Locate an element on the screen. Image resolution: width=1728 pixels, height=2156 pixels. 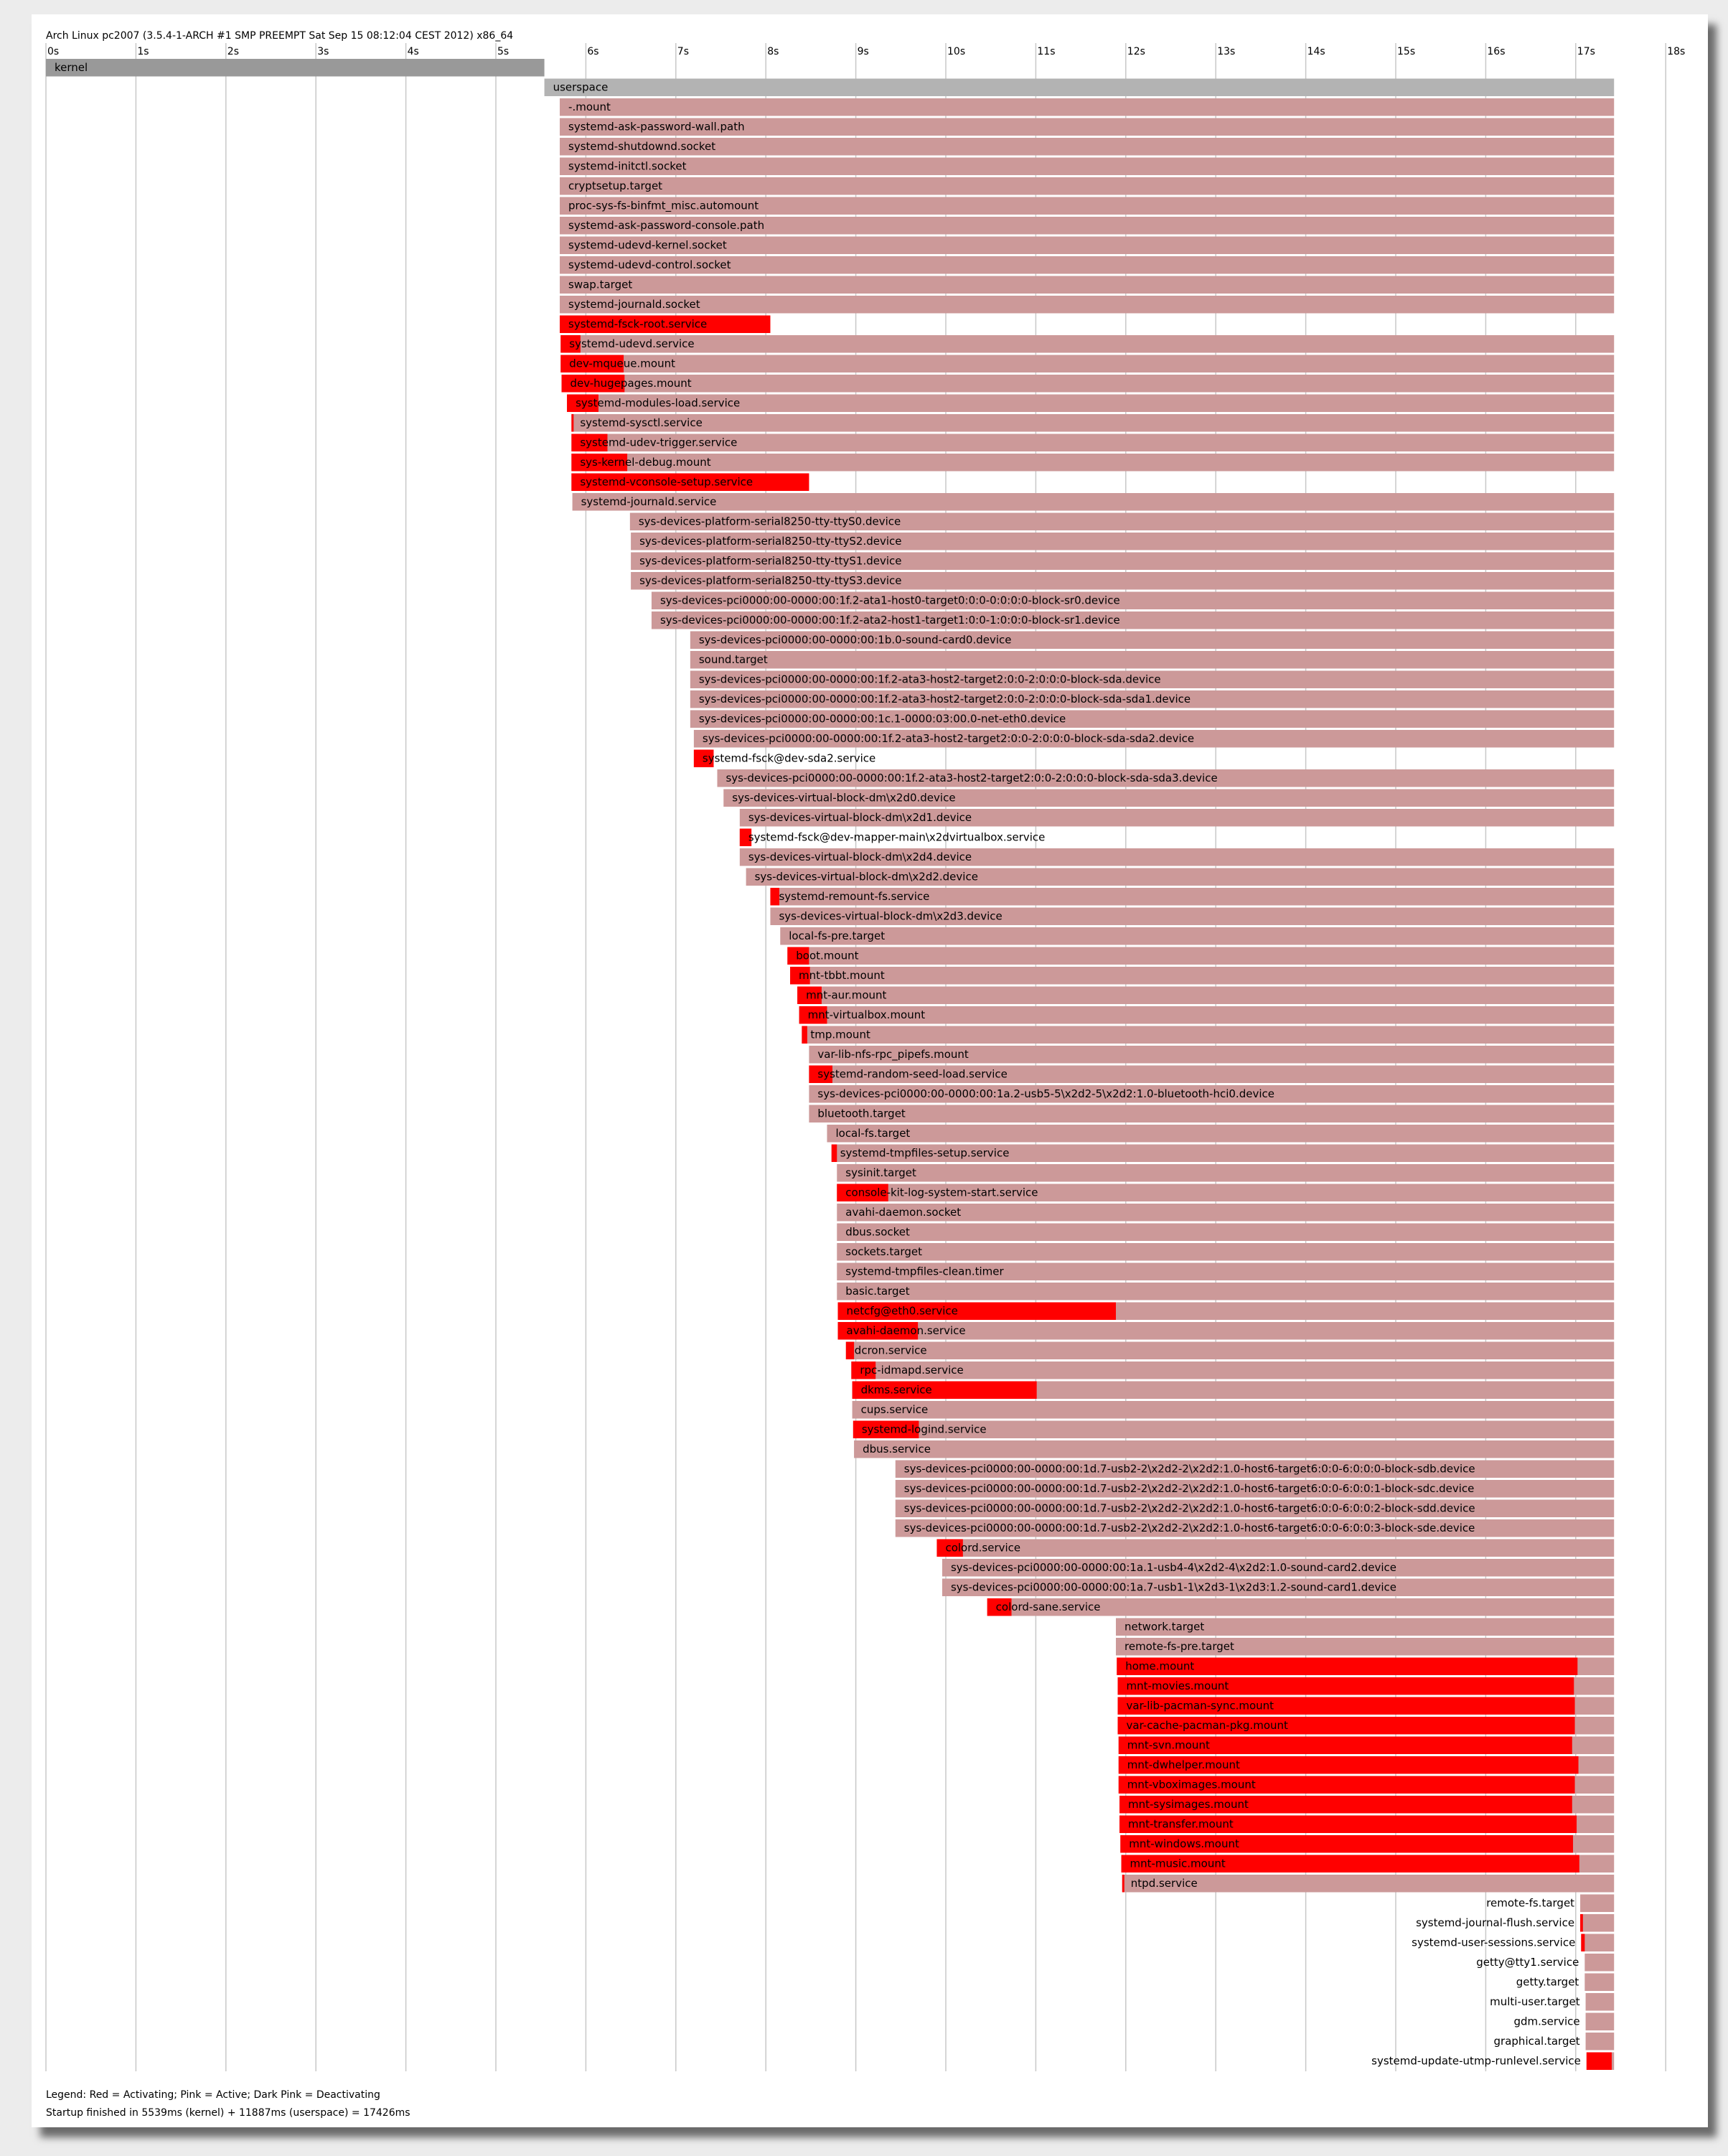
unit-label-65: dkms.service is located at coordinates (897, 1390).